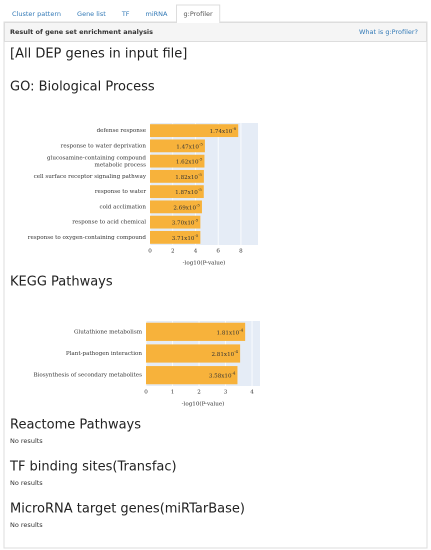 The height and width of the screenshot is (550, 431). I want to click on value-label: 1.81x10⁻⁴, so click(230, 331).